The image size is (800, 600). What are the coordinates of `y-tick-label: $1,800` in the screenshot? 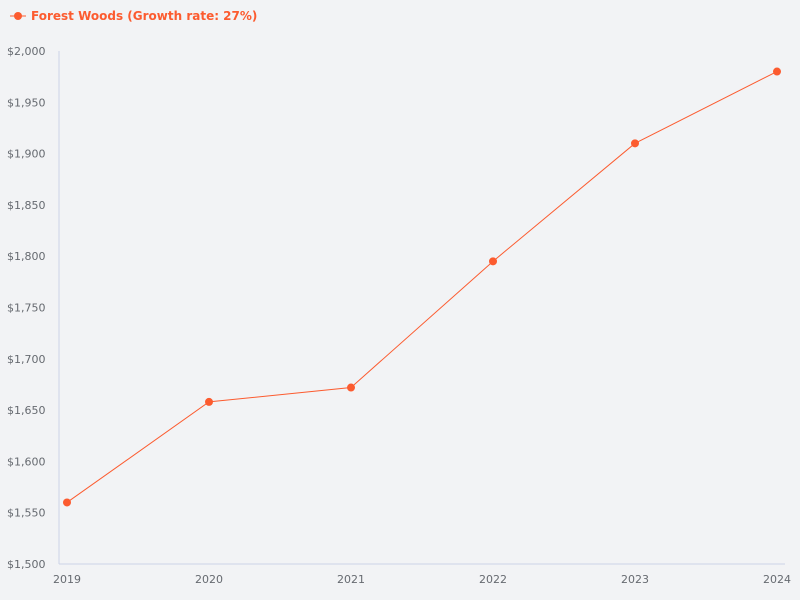 It's located at (26, 256).